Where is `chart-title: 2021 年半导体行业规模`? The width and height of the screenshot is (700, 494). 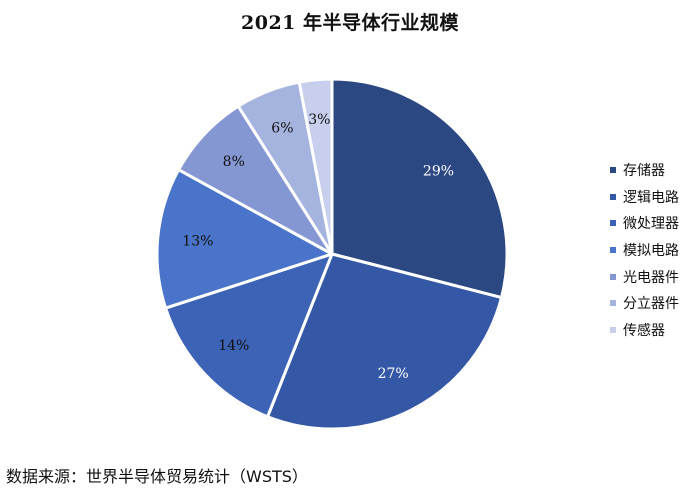 chart-title: 2021 年半导体行业规模 is located at coordinates (350, 23).